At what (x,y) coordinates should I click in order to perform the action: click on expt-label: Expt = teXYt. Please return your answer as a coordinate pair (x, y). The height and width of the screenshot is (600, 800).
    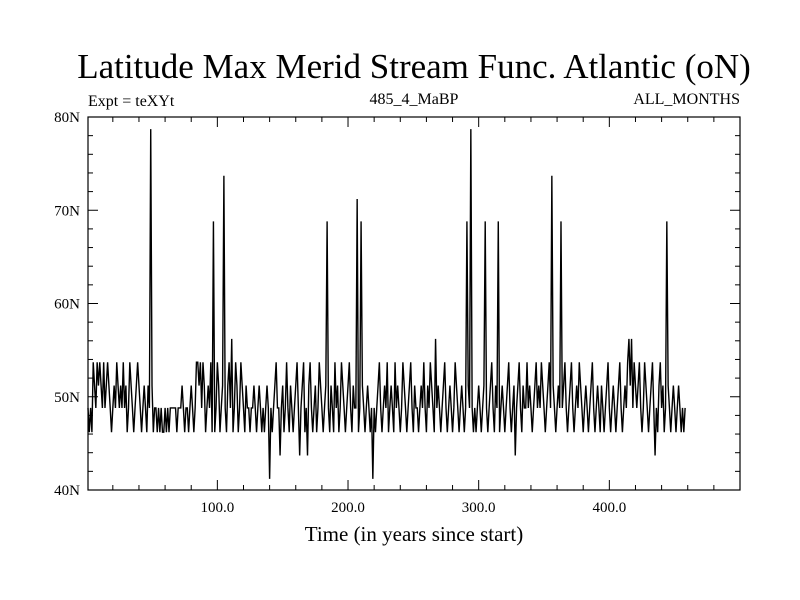
    Looking at the image, I should click on (131, 101).